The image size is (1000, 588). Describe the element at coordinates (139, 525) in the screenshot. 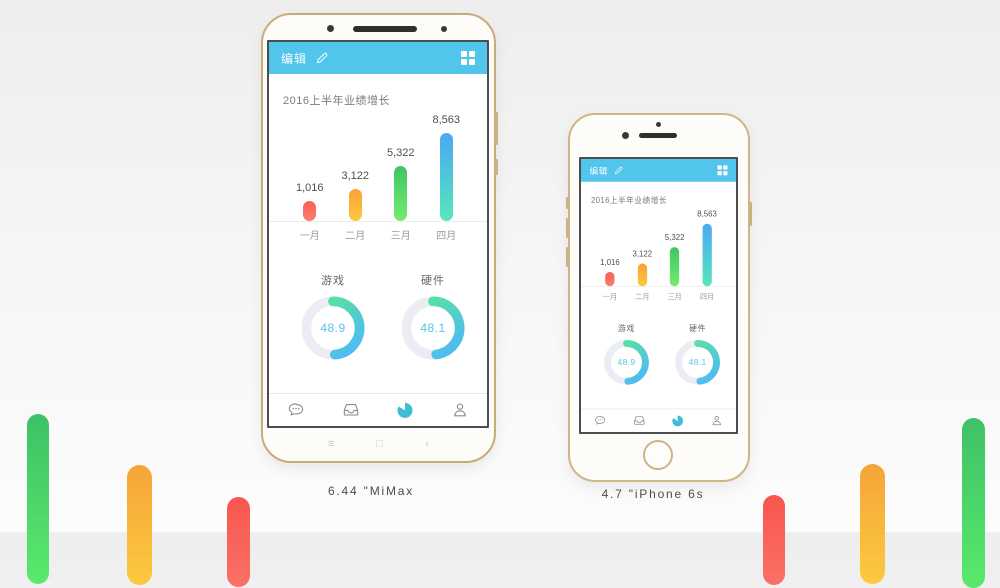

I see `decor-bar-orange-left` at that location.